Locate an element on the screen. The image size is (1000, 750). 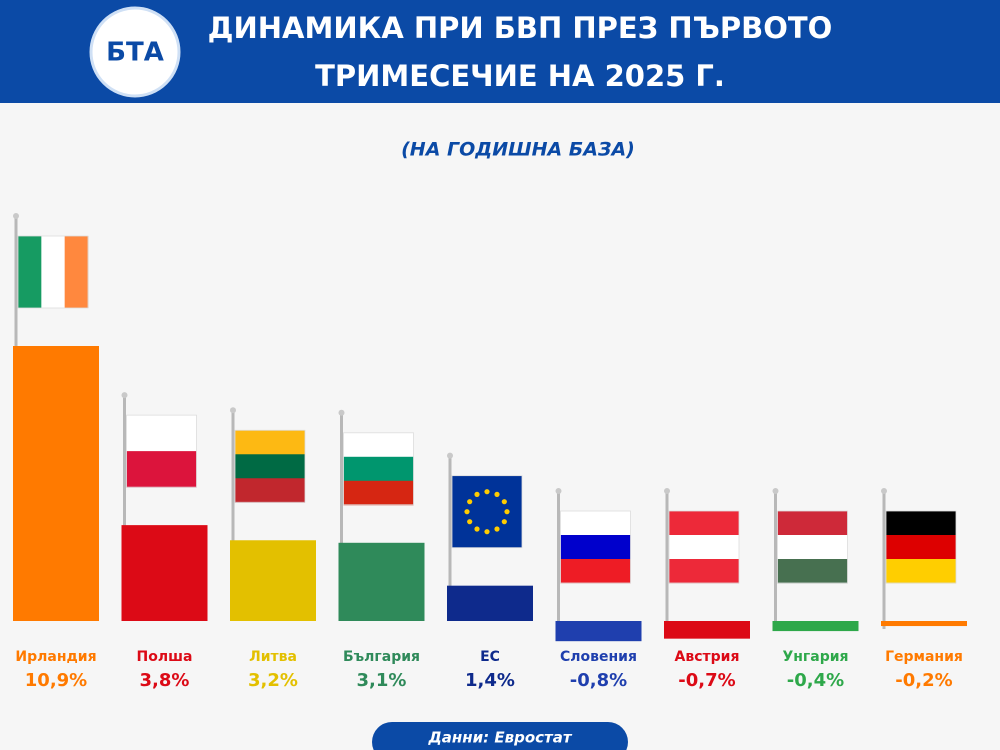
value-label: 10,9% is located at coordinates (56, 680).